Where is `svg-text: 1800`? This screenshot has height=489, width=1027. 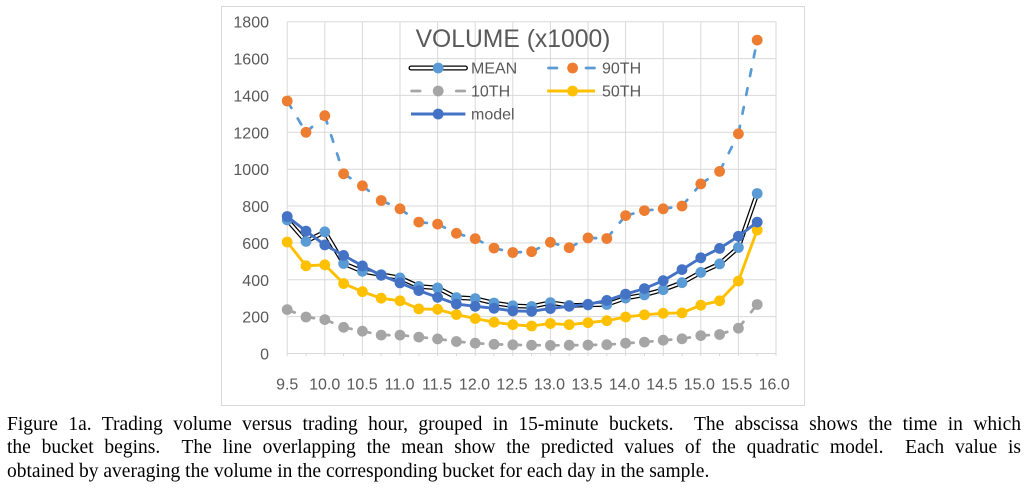 svg-text: 1800 is located at coordinates (251, 23).